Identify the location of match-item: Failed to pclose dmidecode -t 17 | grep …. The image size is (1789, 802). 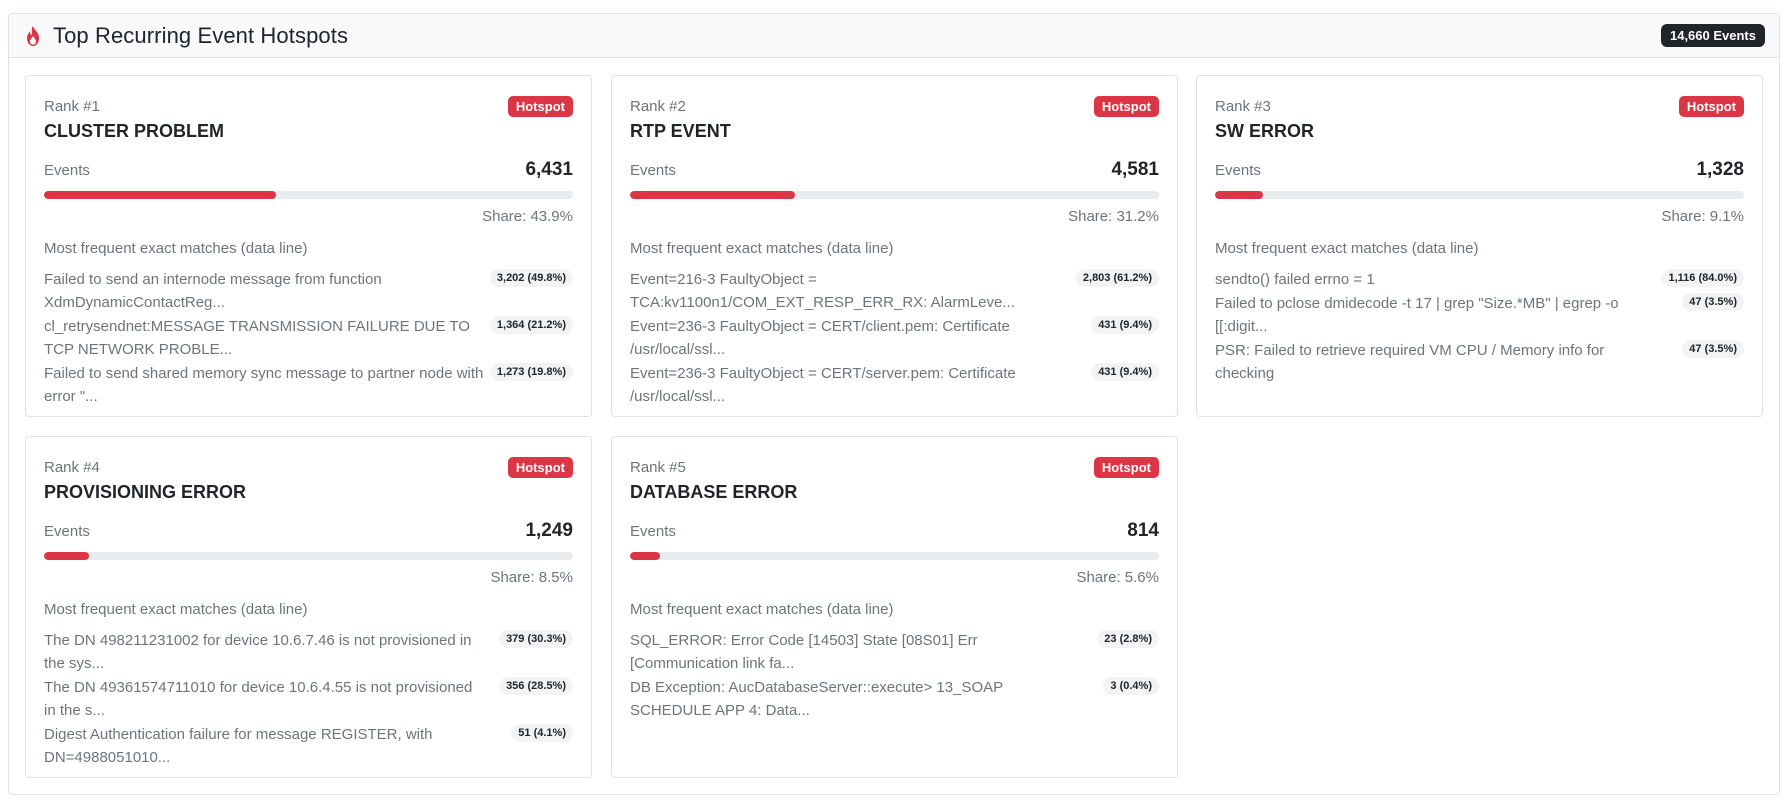
(1479, 315).